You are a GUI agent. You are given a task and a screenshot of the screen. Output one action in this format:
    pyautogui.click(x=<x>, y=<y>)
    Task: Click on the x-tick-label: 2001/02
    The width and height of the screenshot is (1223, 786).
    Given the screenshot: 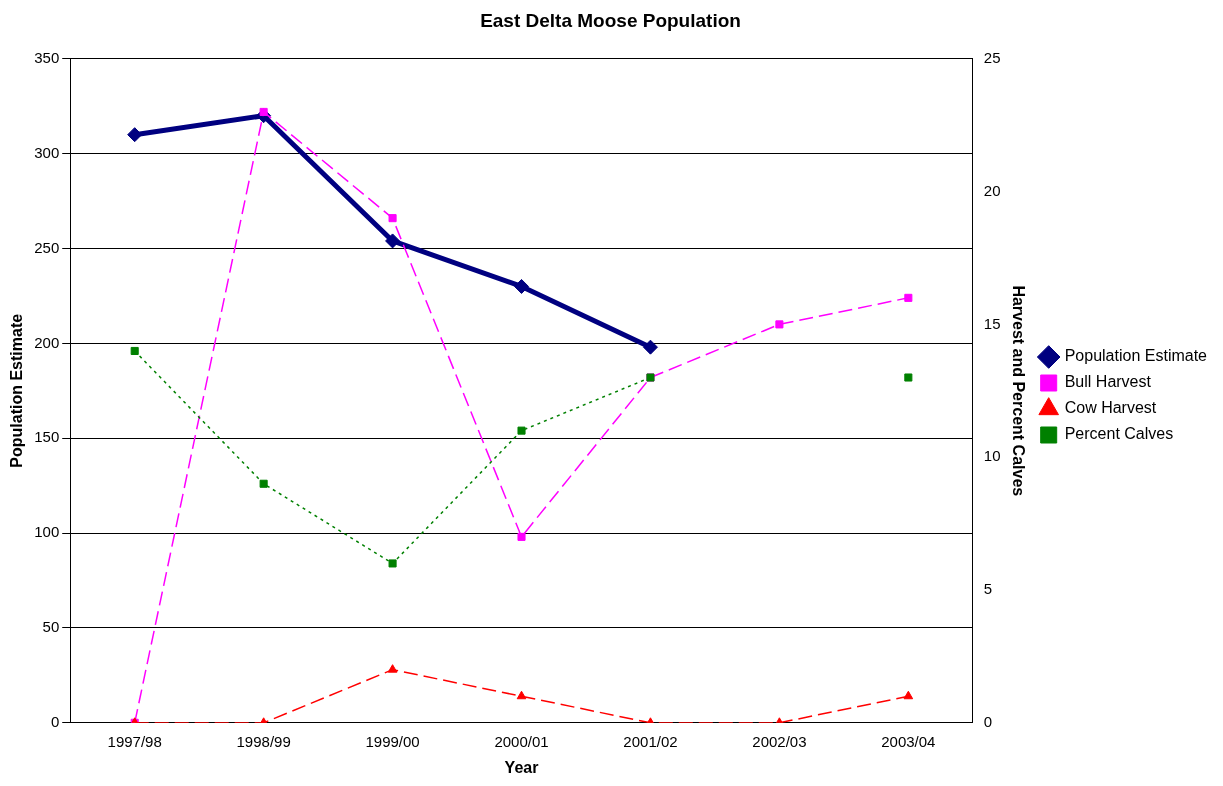 What is the action you would take?
    pyautogui.click(x=650, y=741)
    